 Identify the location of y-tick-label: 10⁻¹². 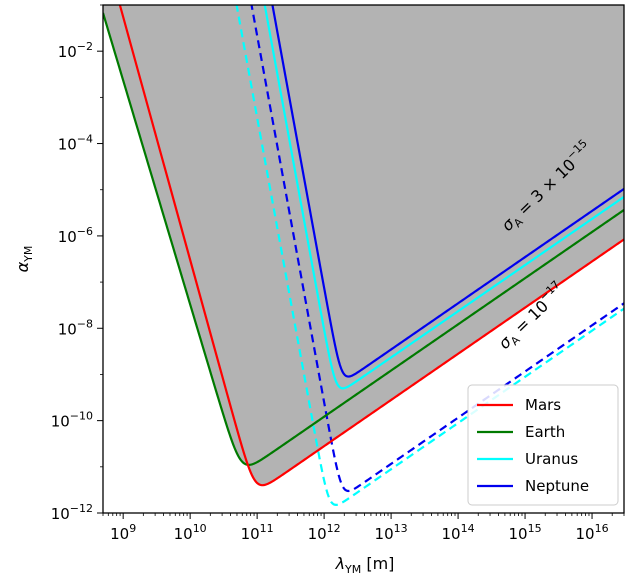
(72, 512).